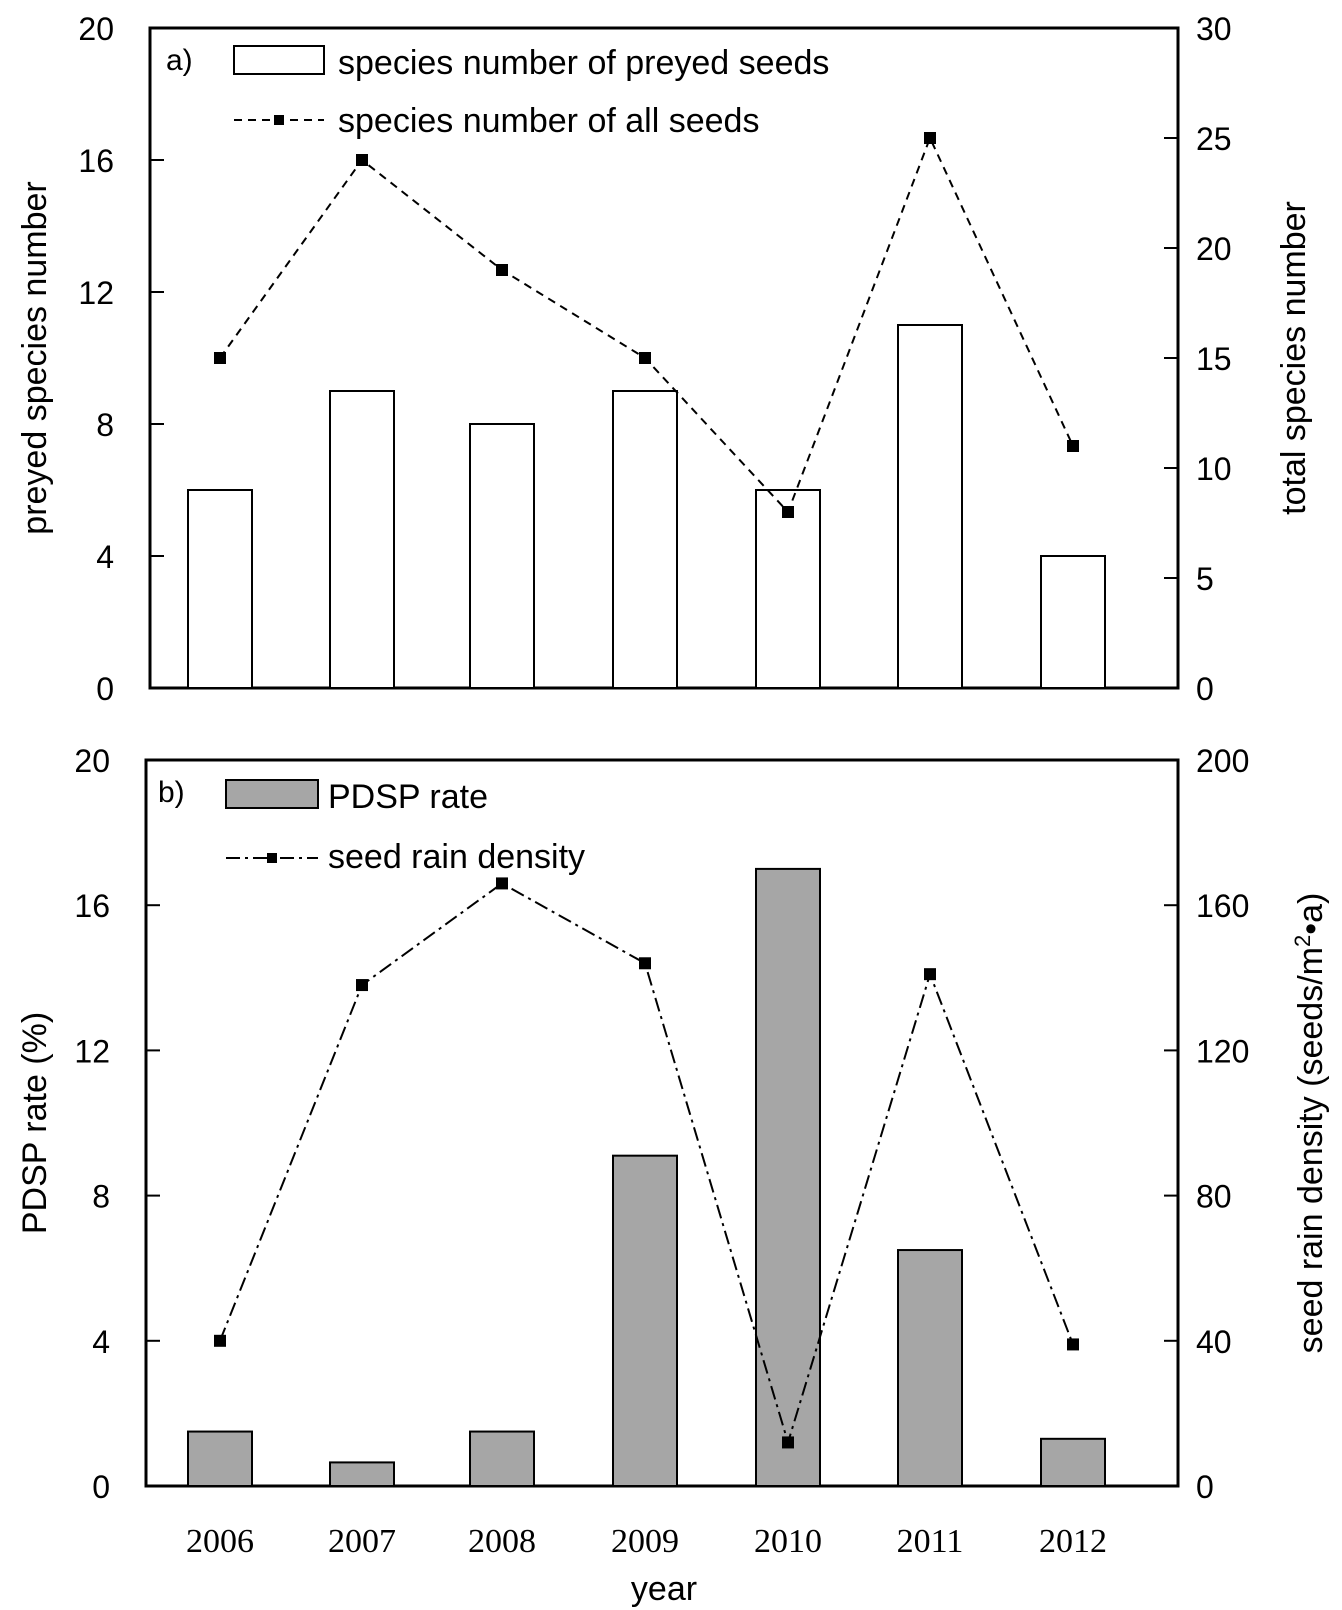 This screenshot has width=1342, height=1610. Describe the element at coordinates (548, 121) in the screenshot. I see `legend-label-line-a: species number of all seeds` at that location.